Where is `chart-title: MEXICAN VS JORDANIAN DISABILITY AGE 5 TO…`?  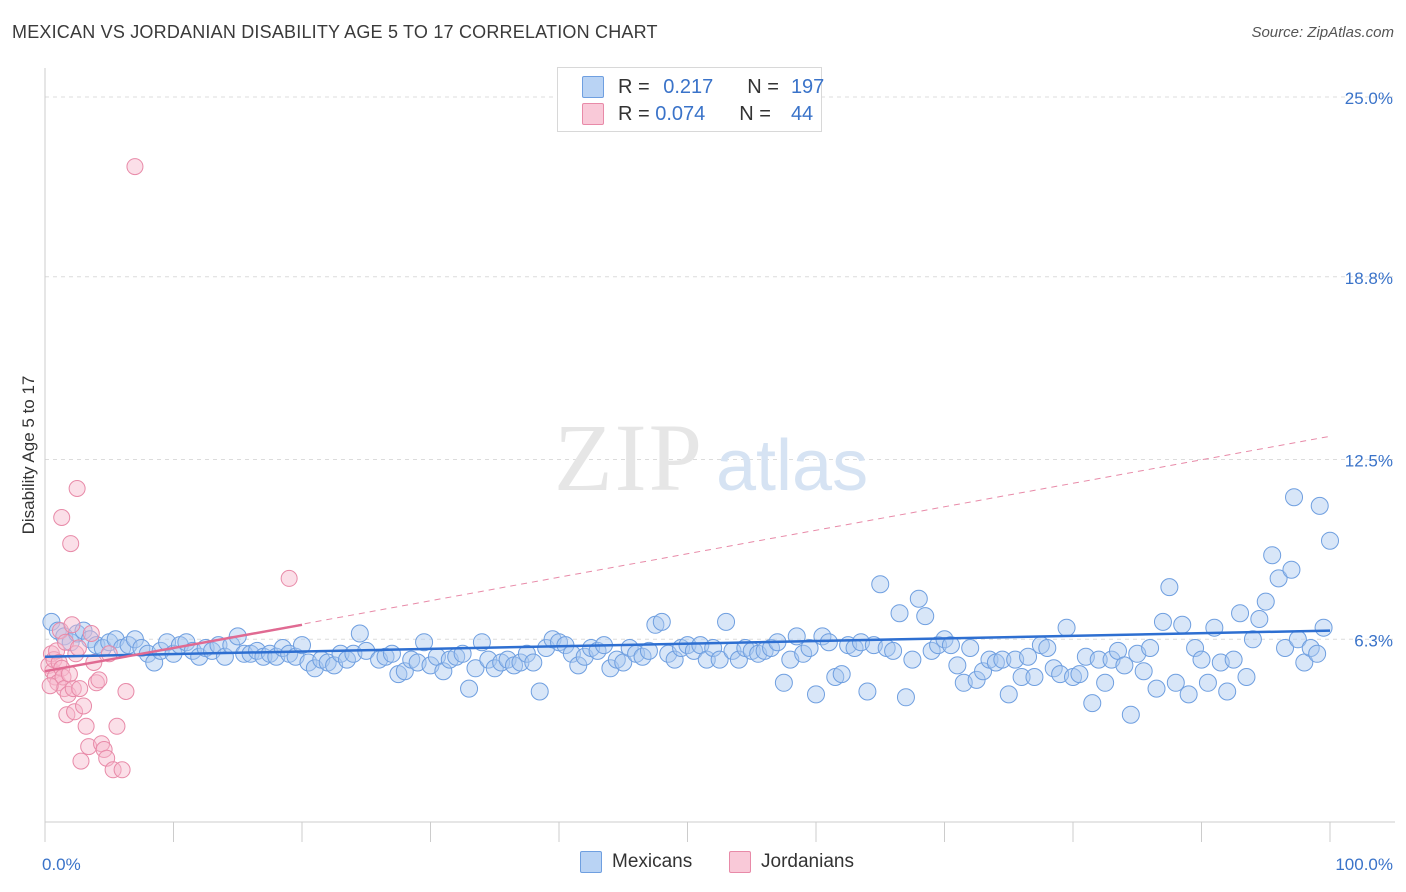 chart-title: MEXICAN VS JORDANIAN DISABILITY AGE 5 TO… is located at coordinates (335, 32).